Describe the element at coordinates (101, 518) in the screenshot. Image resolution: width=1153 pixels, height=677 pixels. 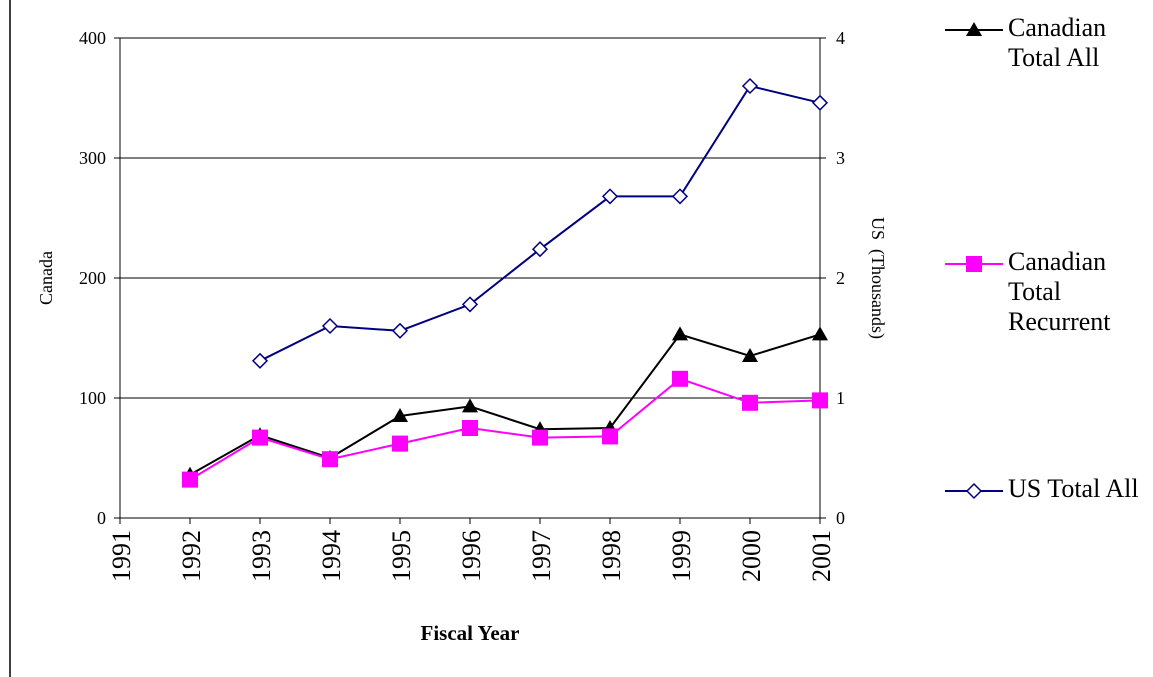
I see `y-tick-label: 0` at that location.